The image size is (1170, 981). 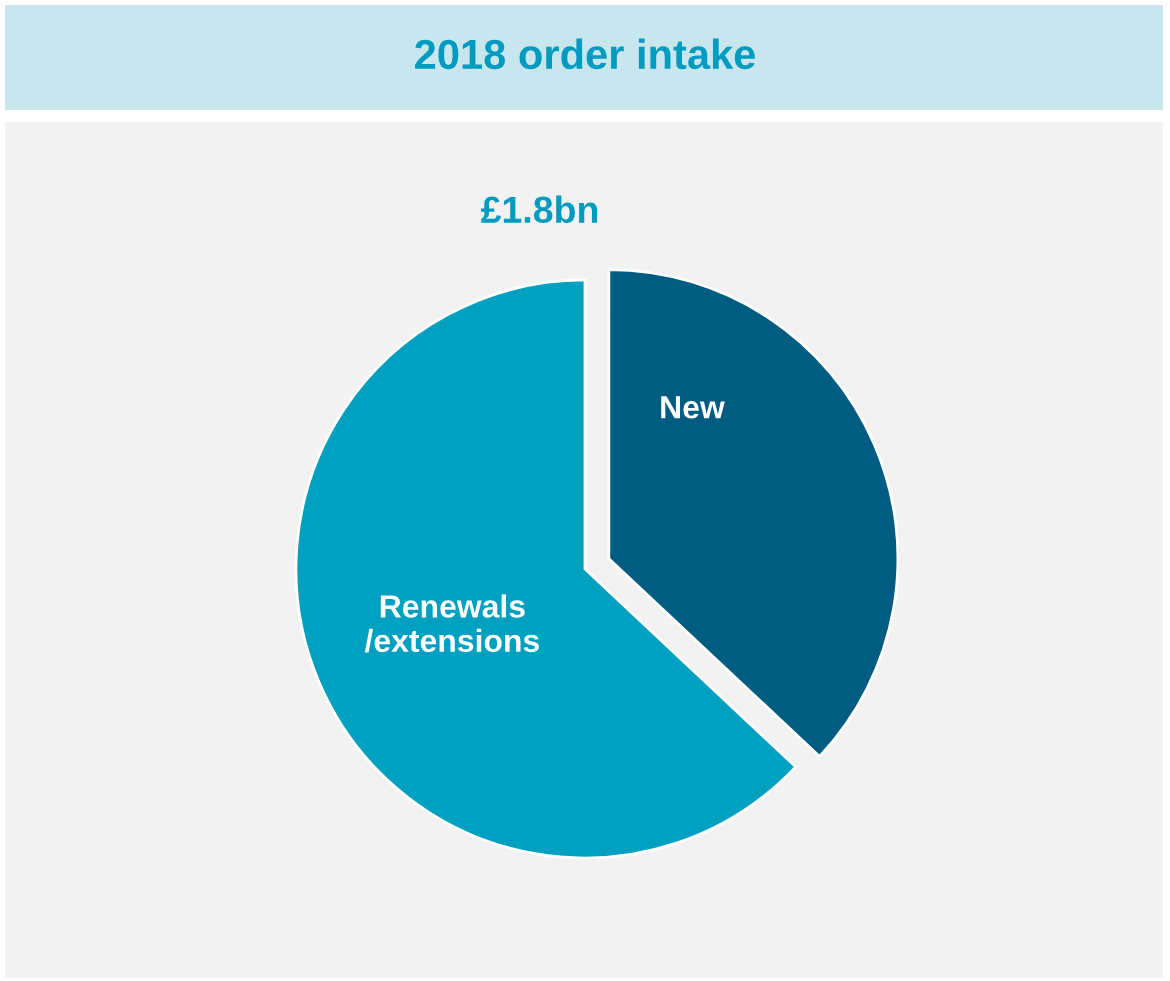 What do you see at coordinates (693, 407) in the screenshot?
I see `slice-label: New` at bounding box center [693, 407].